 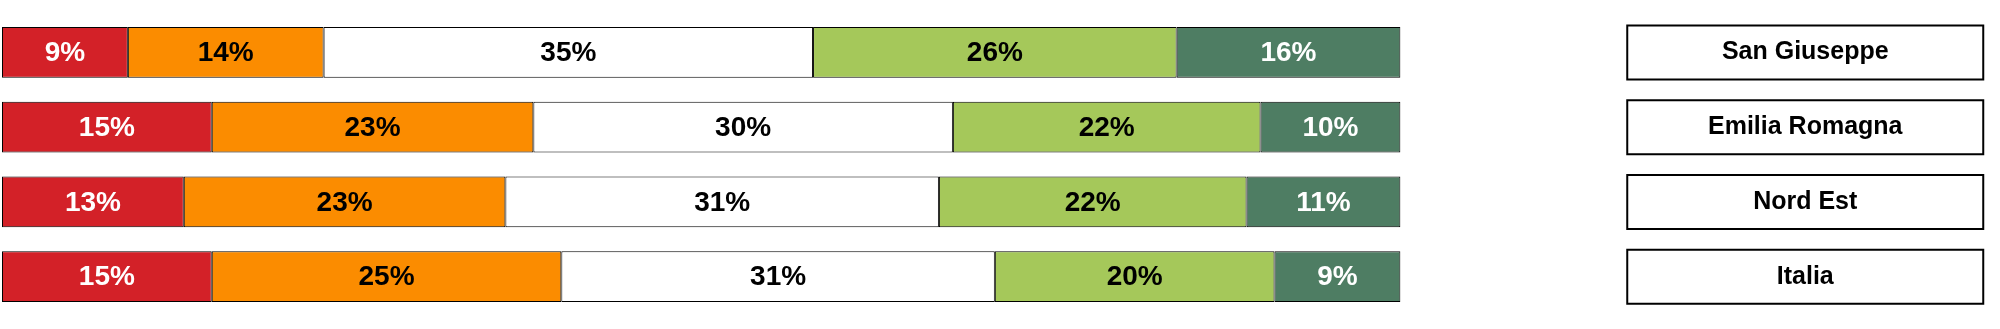 I want to click on y-tick-label: Italia, so click(x=1805, y=274).